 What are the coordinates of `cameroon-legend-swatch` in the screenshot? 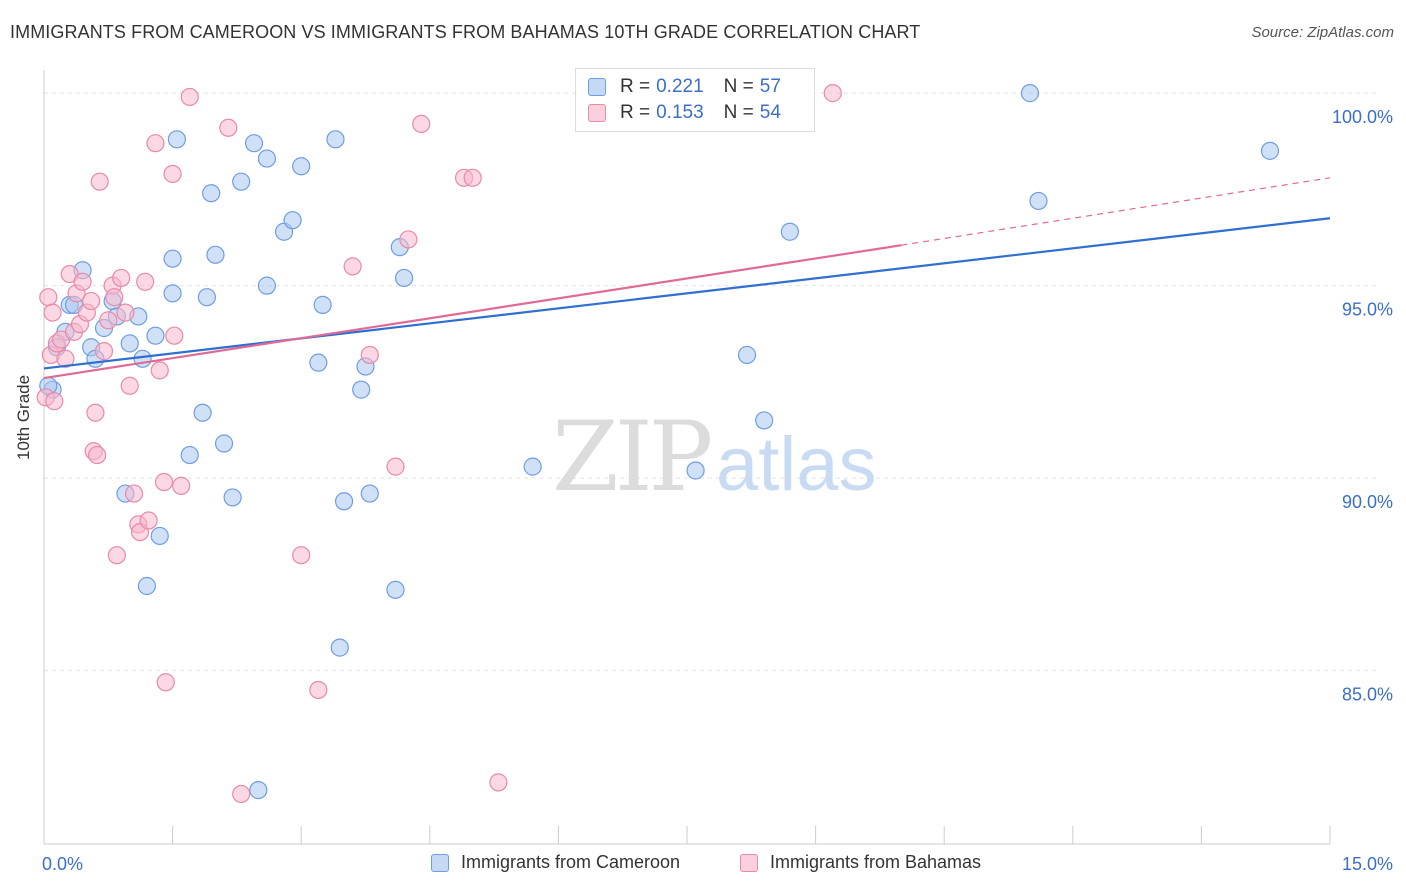 It's located at (440, 862).